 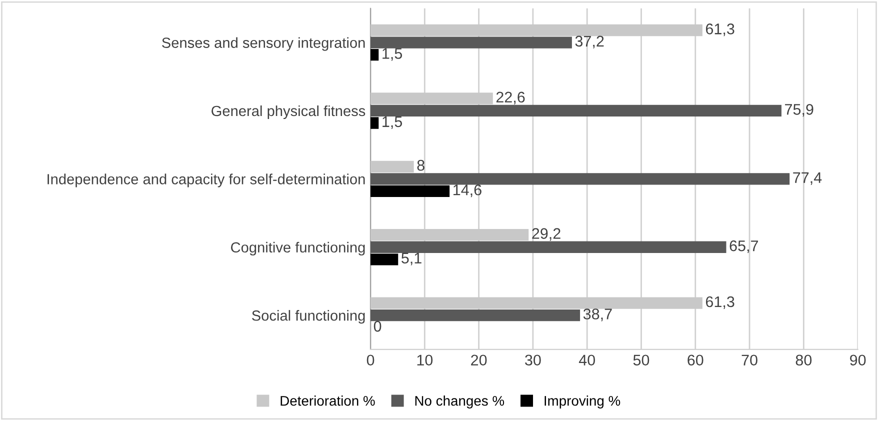 I want to click on data-label: 5,1, so click(x=412, y=259).